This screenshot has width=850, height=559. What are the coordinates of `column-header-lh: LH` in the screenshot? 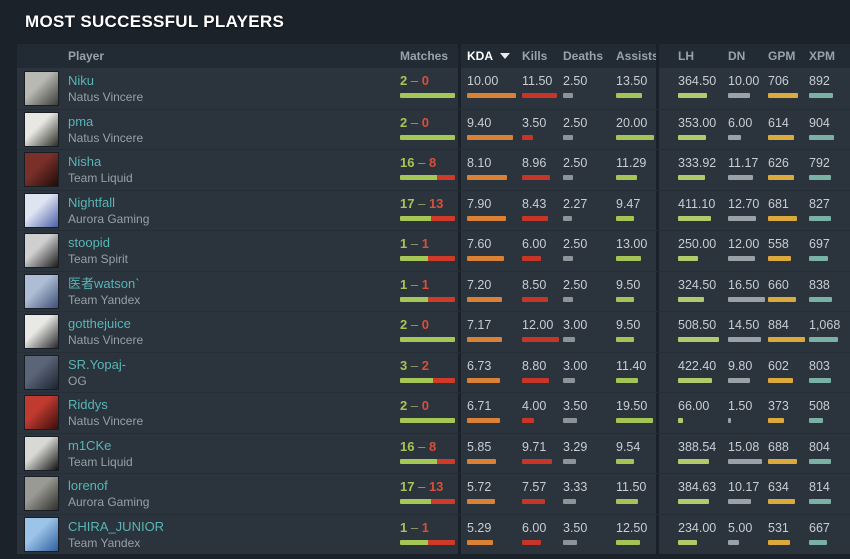 It's located at (686, 56).